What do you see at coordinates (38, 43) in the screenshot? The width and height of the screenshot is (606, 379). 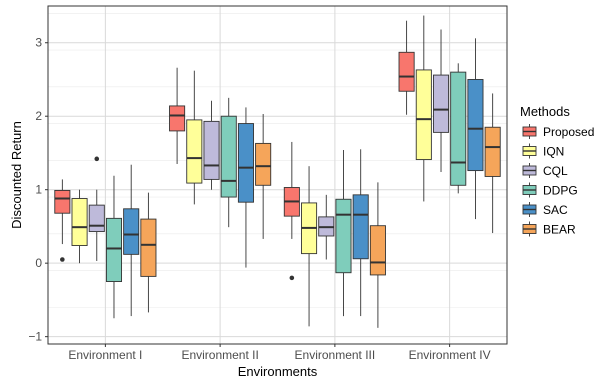 I see `y-tick-label: 3` at bounding box center [38, 43].